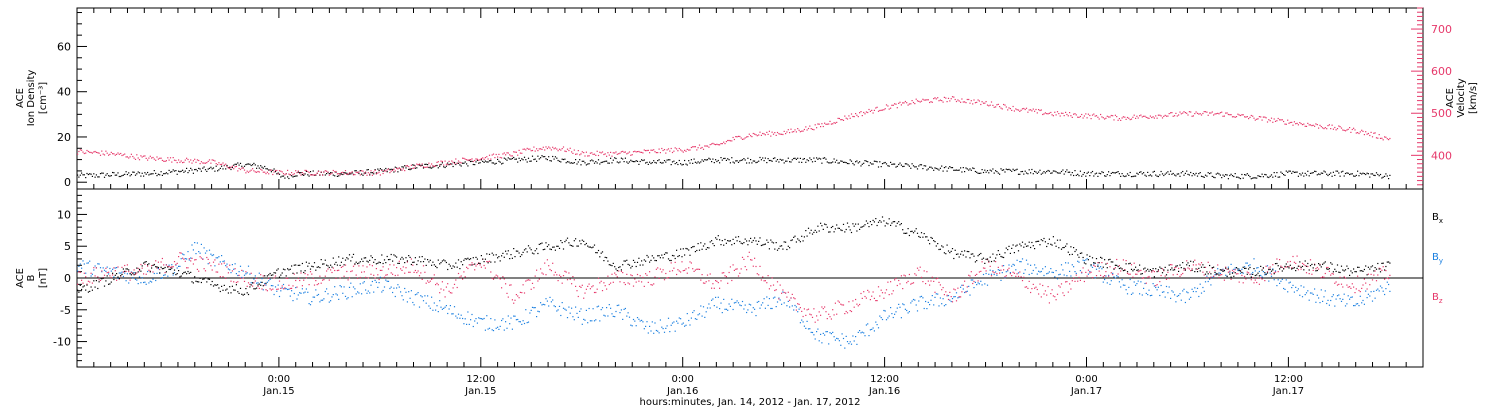 This screenshot has width=1500, height=414. What do you see at coordinates (279, 379) in the screenshot?
I see `x-tick-label-time: 0:00` at bounding box center [279, 379].